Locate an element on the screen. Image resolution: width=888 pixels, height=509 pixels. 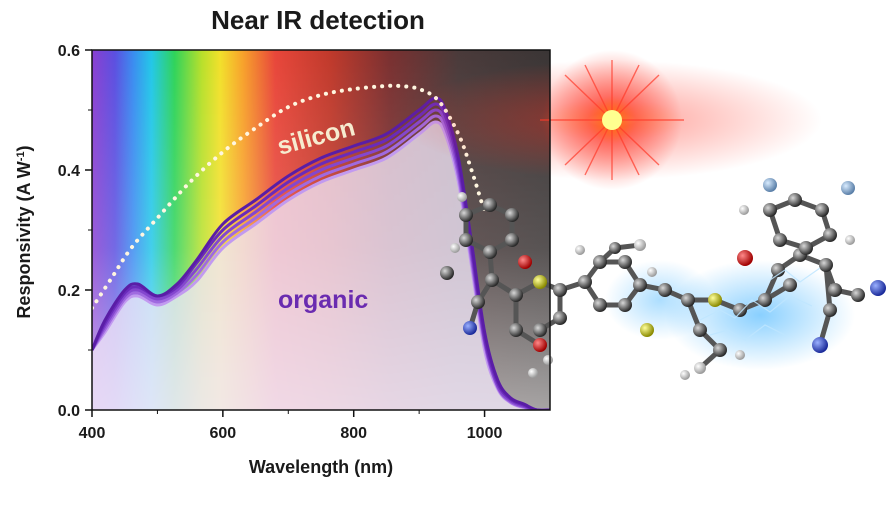
x-tick-label: 600 is located at coordinates (223, 433).